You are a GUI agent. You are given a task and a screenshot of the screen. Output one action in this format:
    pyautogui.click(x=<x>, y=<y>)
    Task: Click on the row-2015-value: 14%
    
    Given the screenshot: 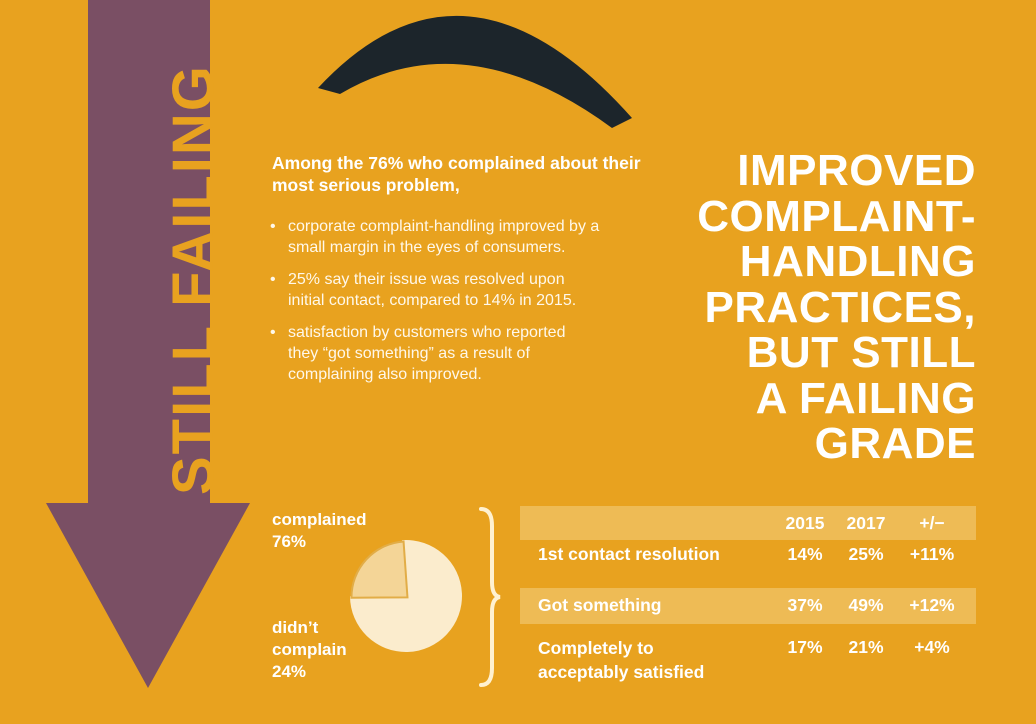 What is the action you would take?
    pyautogui.click(x=805, y=554)
    